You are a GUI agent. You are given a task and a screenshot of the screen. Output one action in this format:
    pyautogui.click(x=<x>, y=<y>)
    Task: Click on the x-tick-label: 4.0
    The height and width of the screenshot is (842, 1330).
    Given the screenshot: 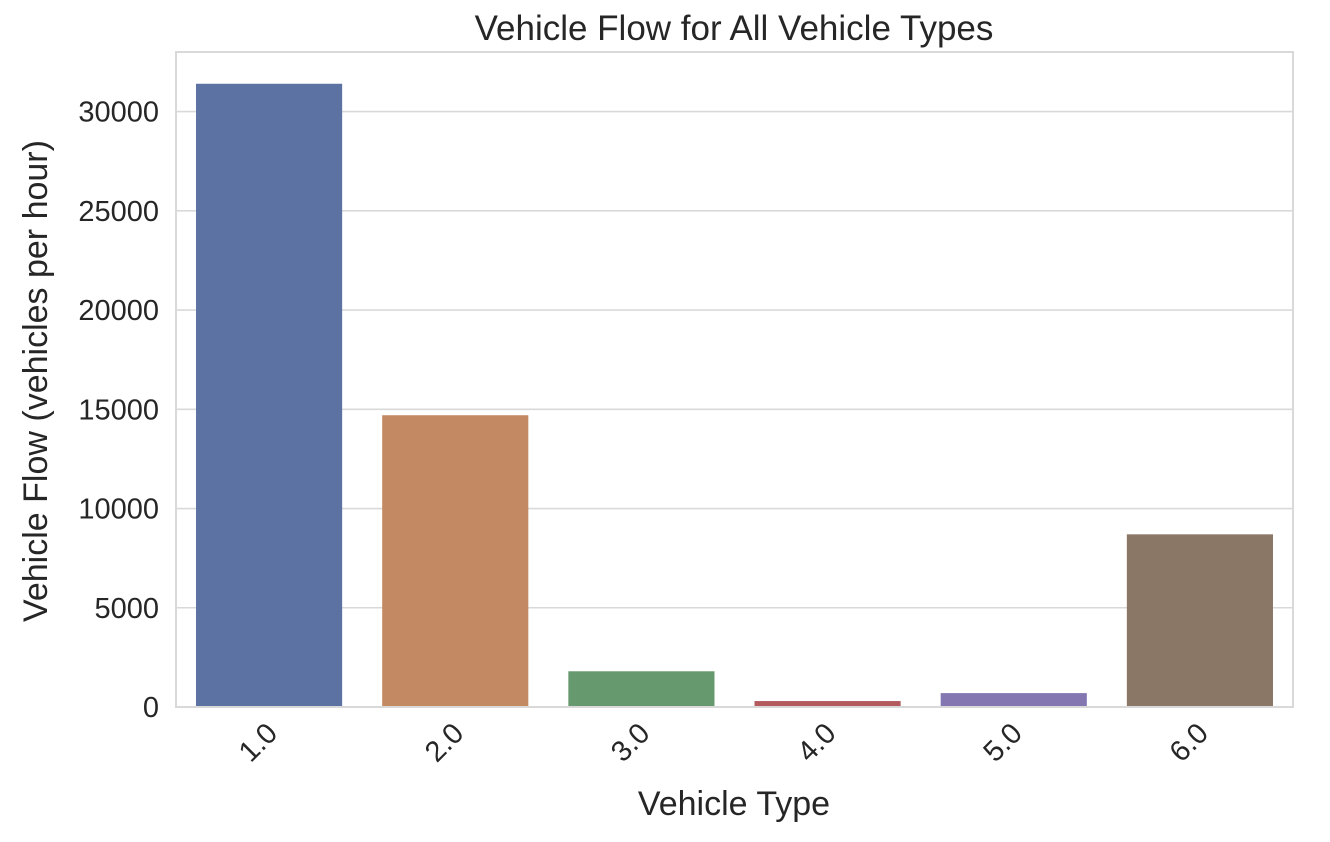 What is the action you would take?
    pyautogui.click(x=816, y=742)
    